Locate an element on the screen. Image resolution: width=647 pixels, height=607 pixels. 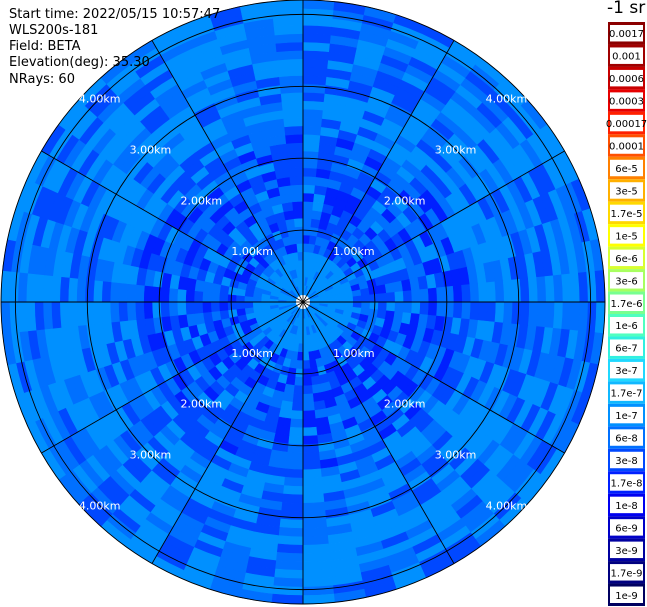
nrays-label: NRays: 60 is located at coordinates (42, 79).